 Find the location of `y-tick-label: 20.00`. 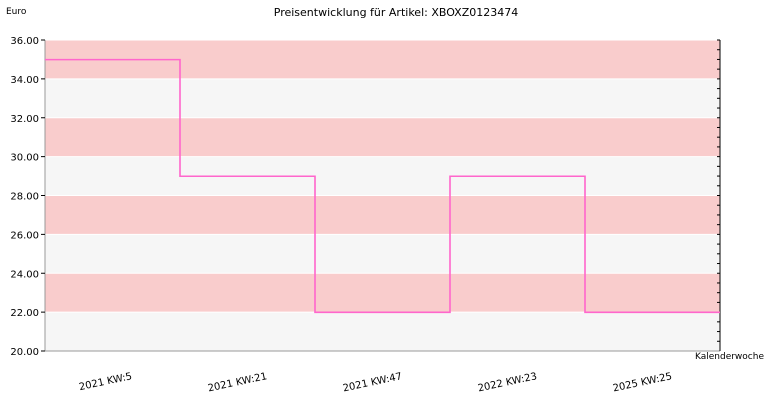

y-tick-label: 20.00 is located at coordinates (24, 352).